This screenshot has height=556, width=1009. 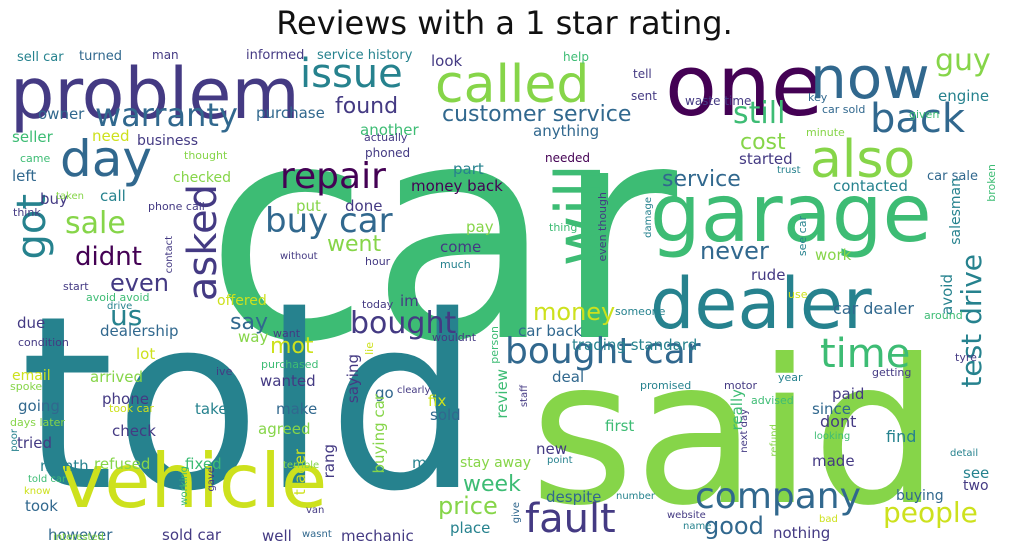 What do you see at coordinates (108, 257) in the screenshot?
I see `word-didnt: didnt` at bounding box center [108, 257].